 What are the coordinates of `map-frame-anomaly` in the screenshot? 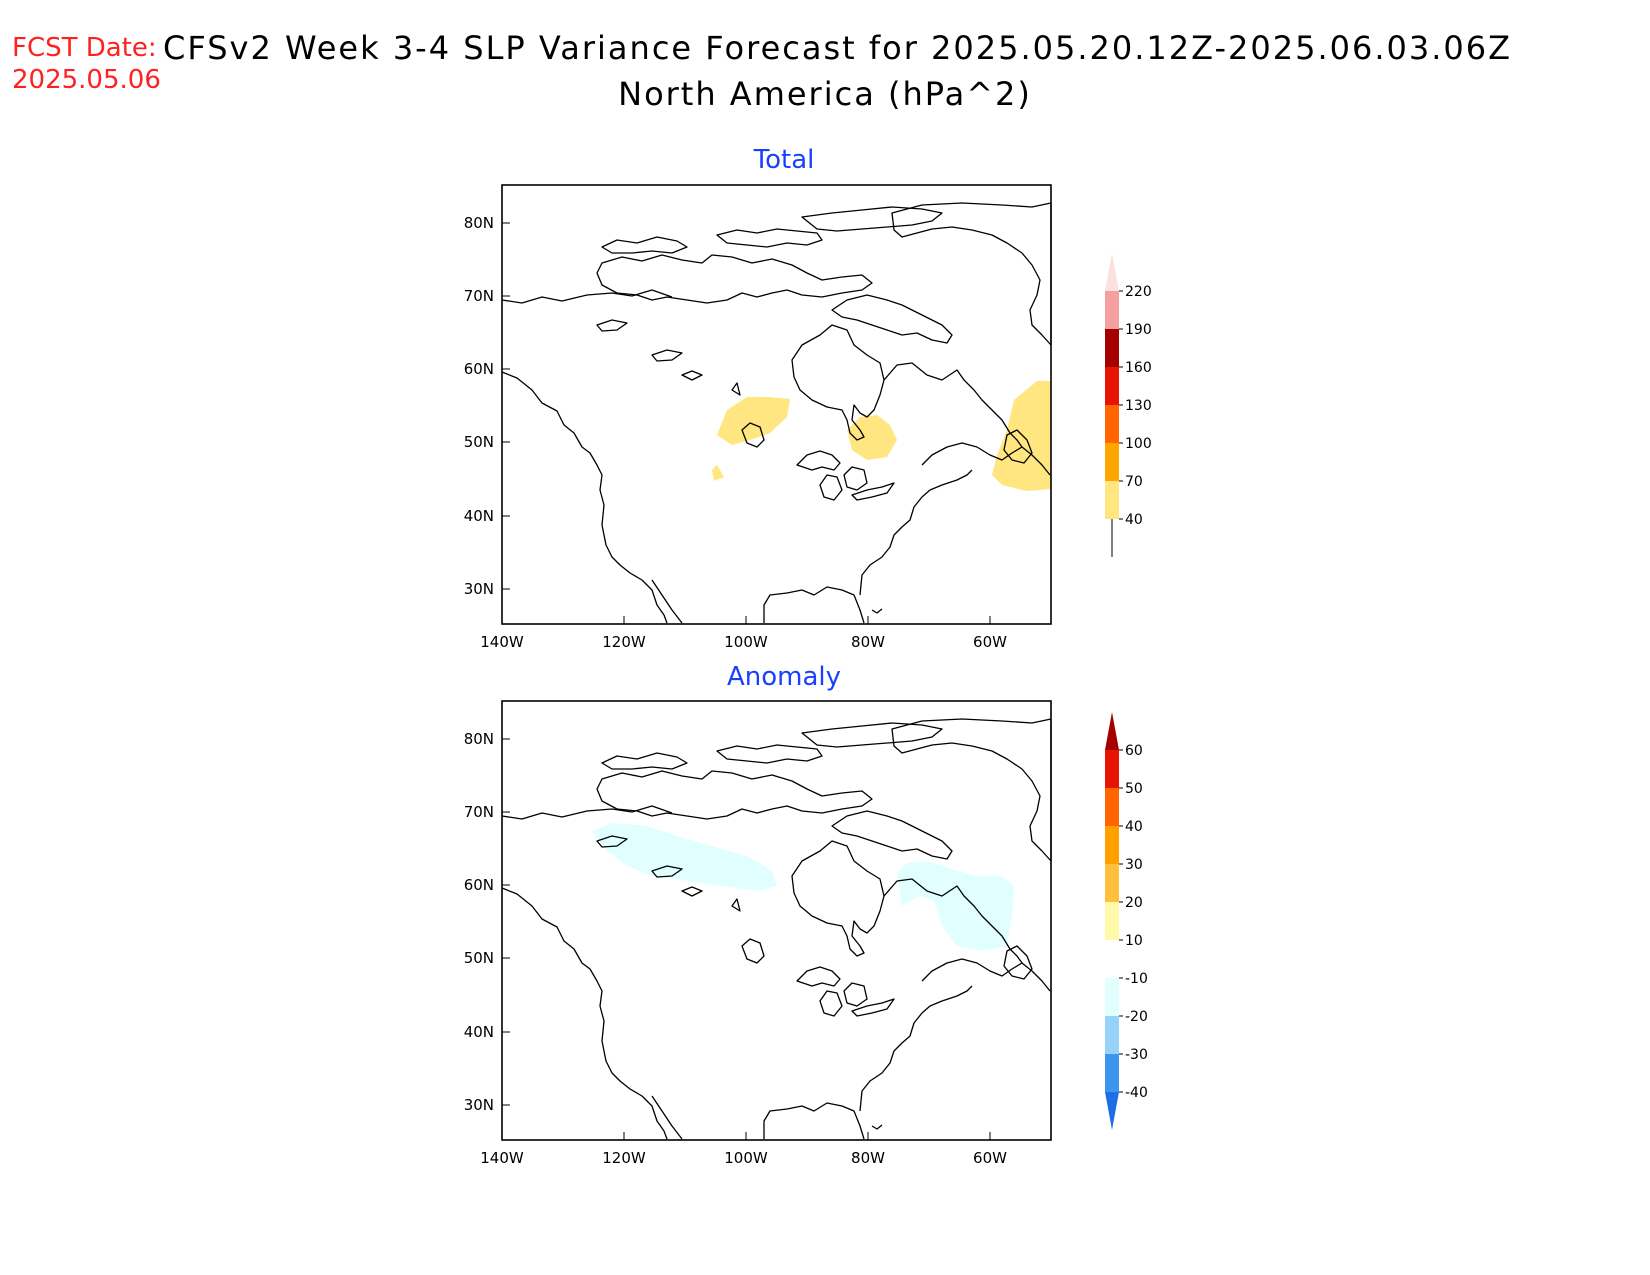 It's located at (776, 920).